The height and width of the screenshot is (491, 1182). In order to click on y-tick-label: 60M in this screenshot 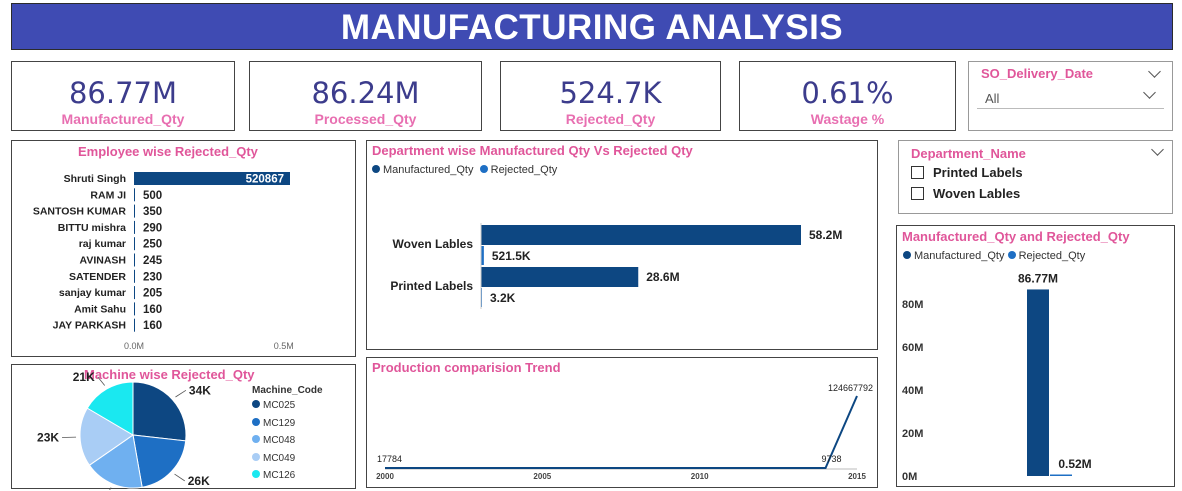, I will do `click(912, 348)`.